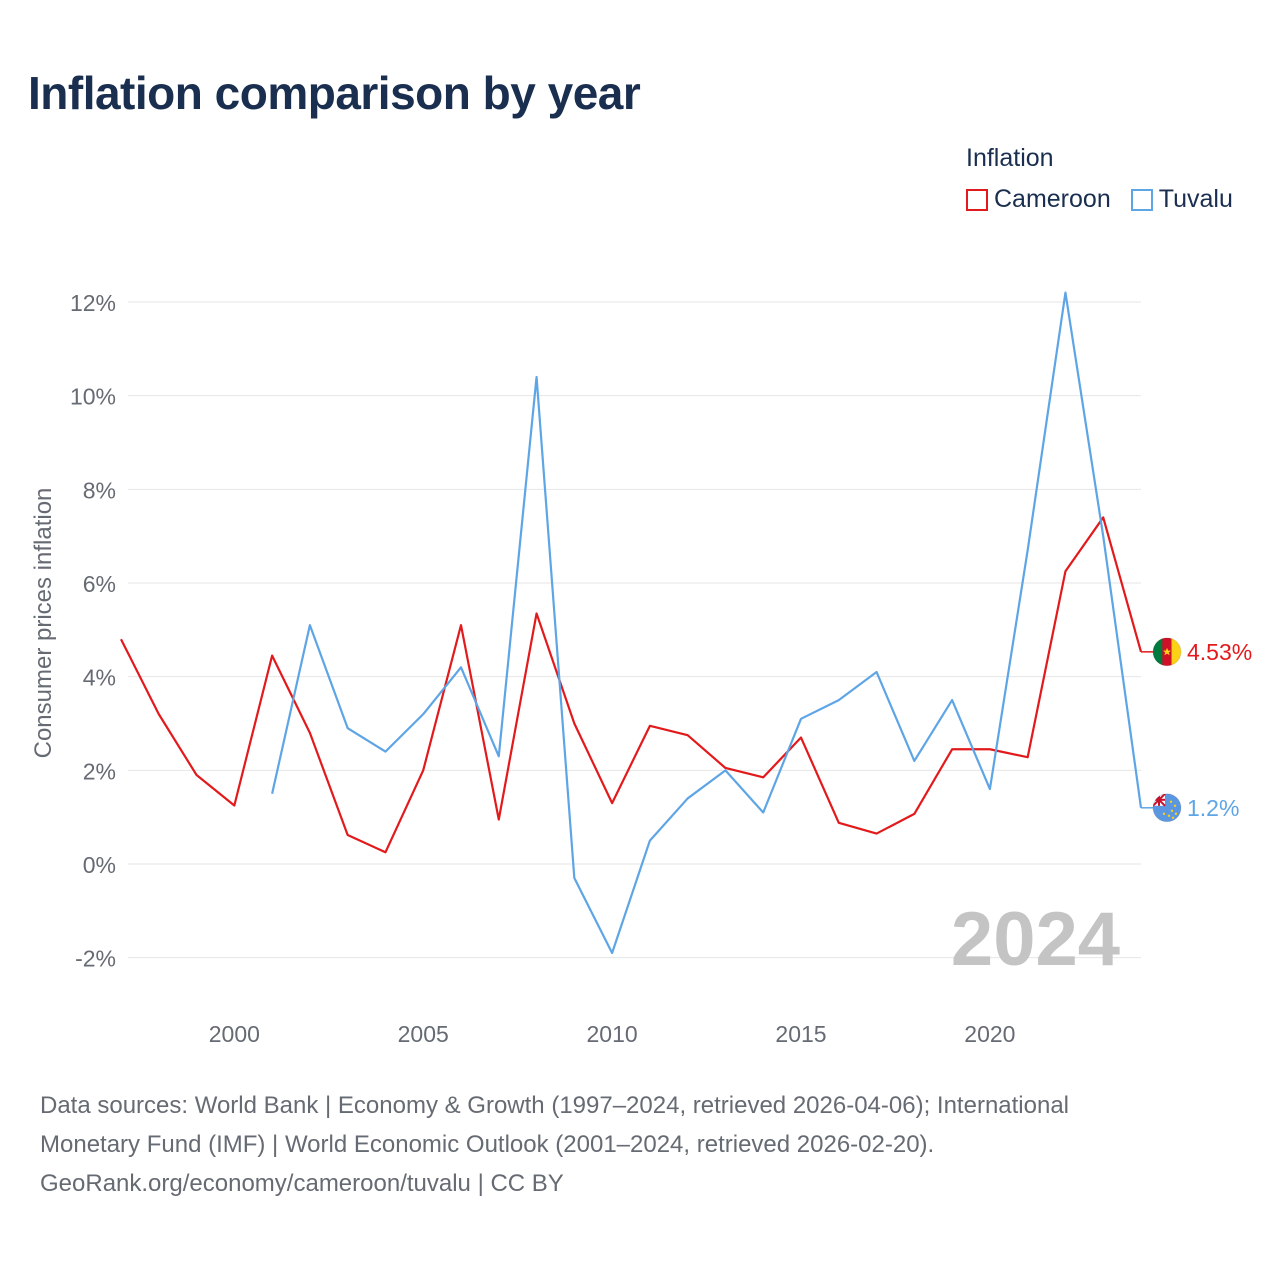  What do you see at coordinates (1195, 199) in the screenshot?
I see `legend-label-tuvalu: Tuvalu` at bounding box center [1195, 199].